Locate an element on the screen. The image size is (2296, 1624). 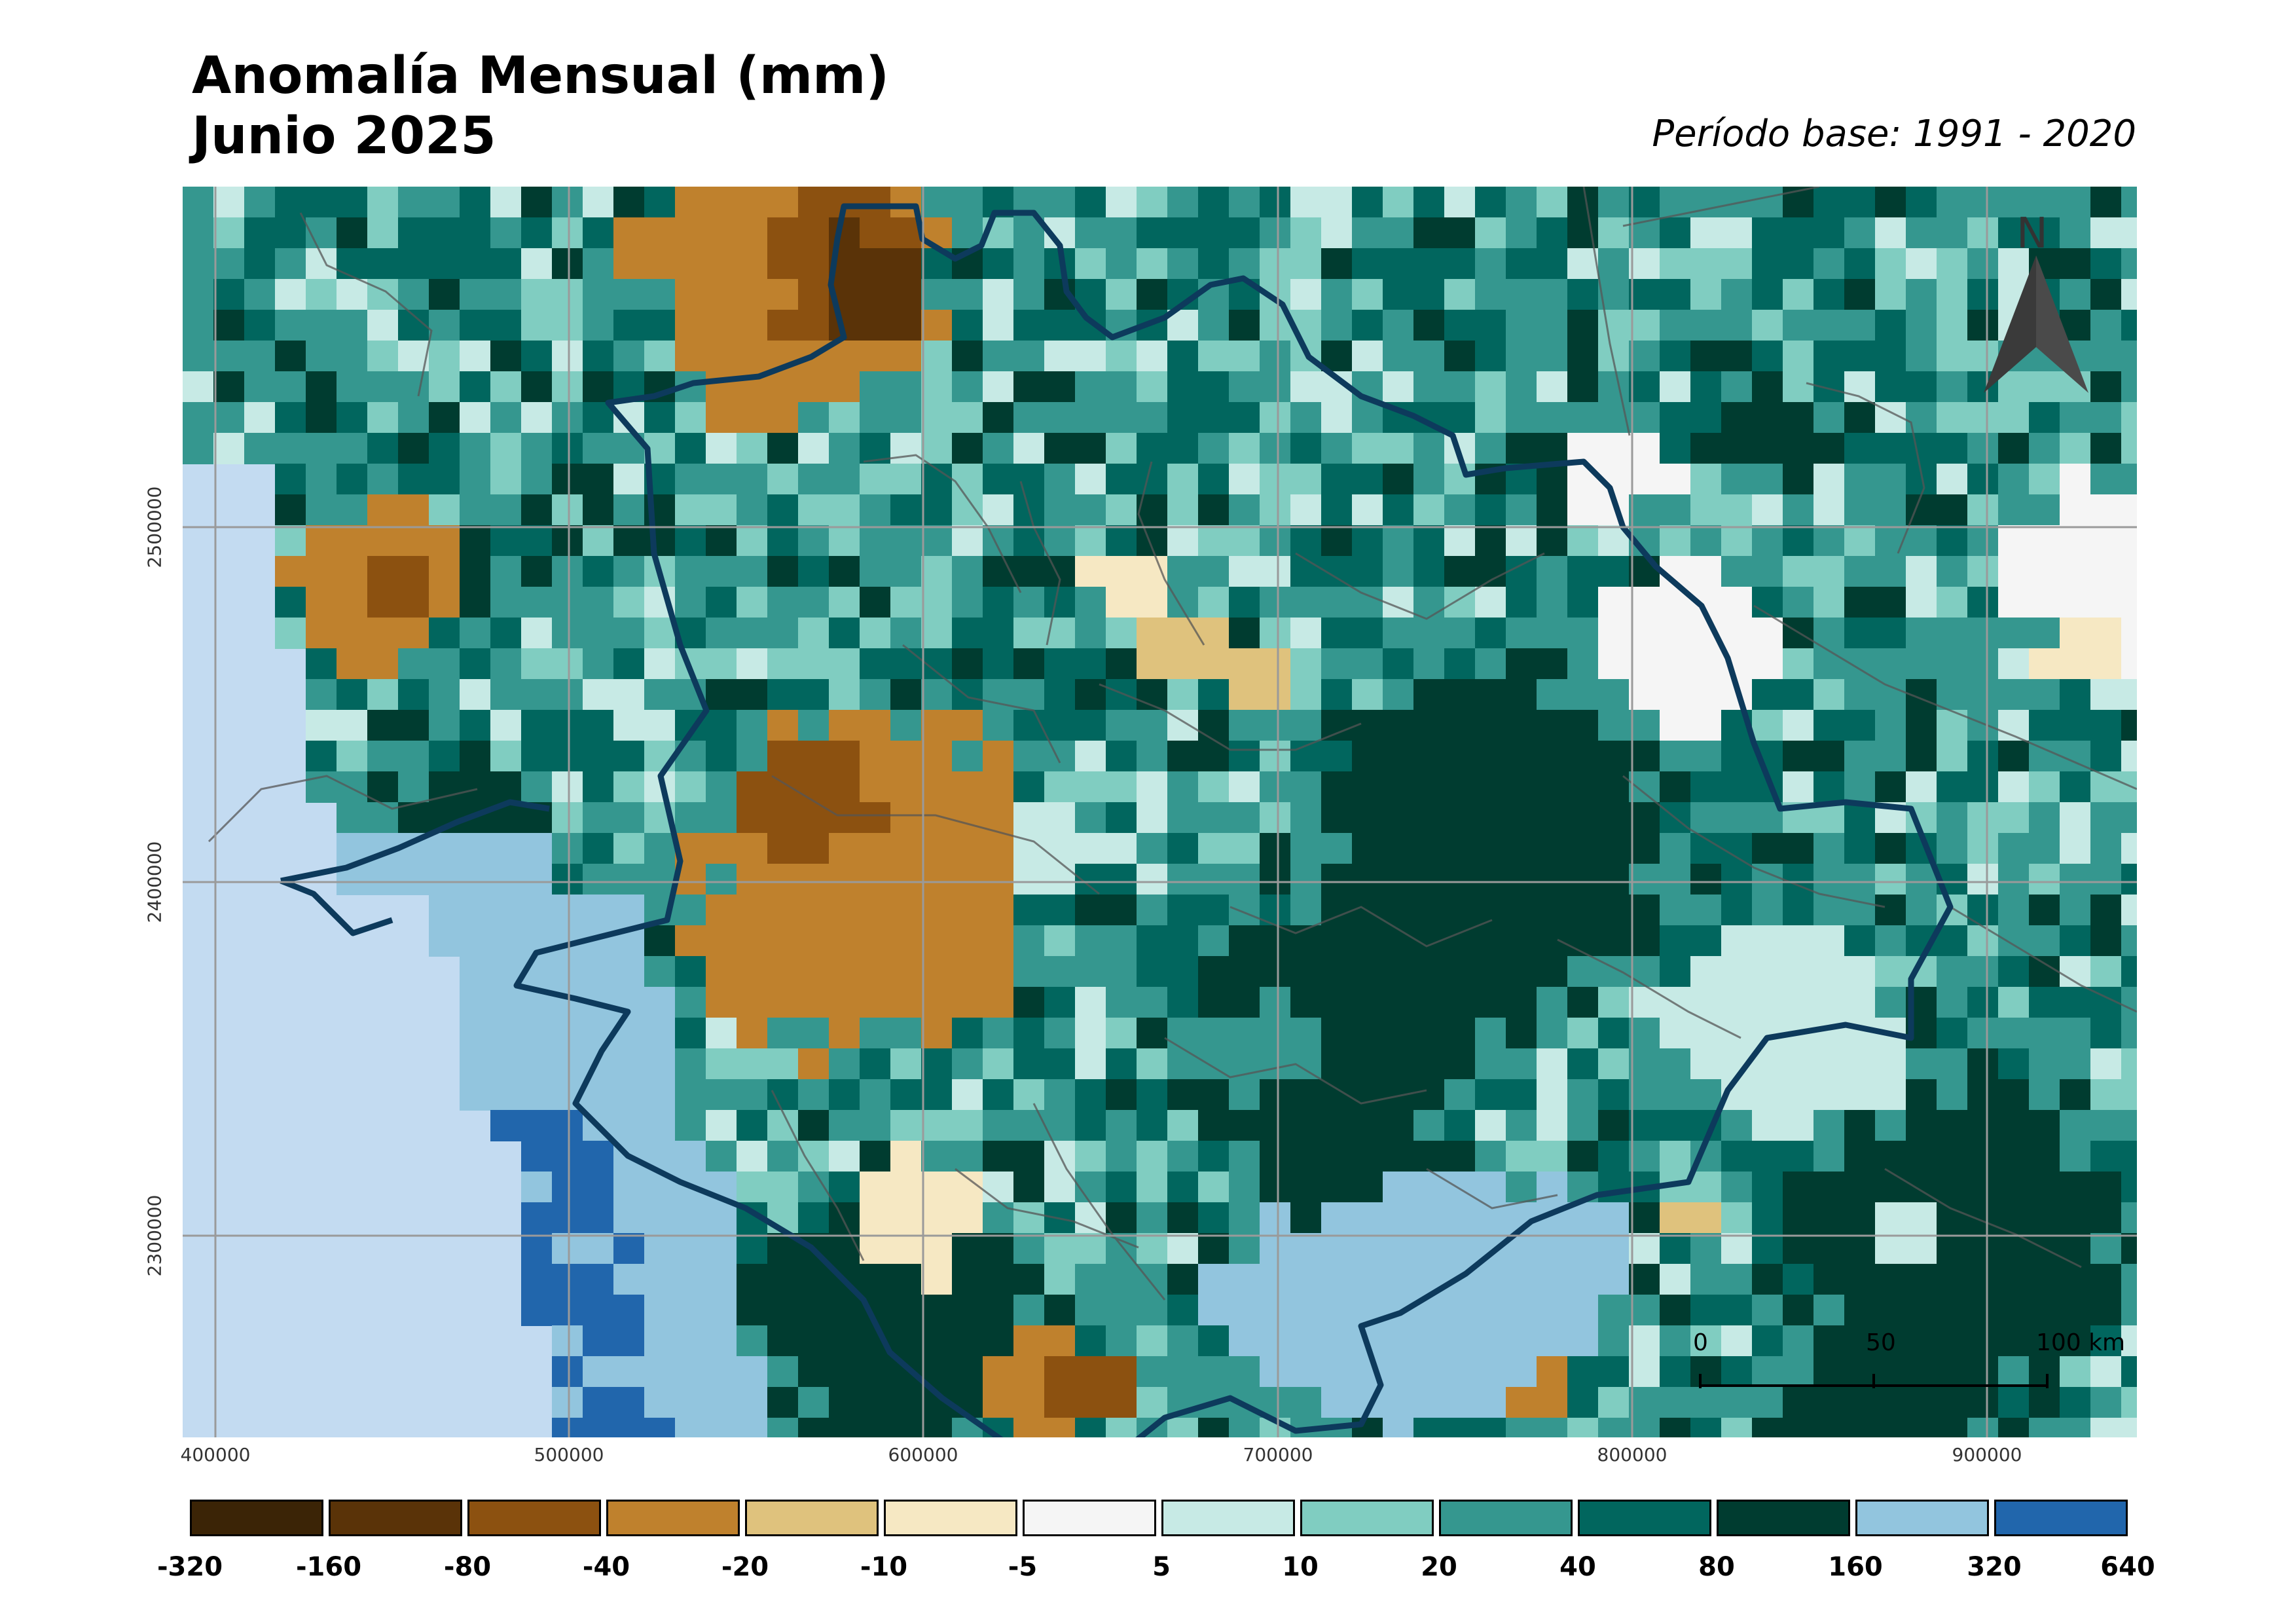
municipal-boundary-line is located at coordinates (1754, 841).